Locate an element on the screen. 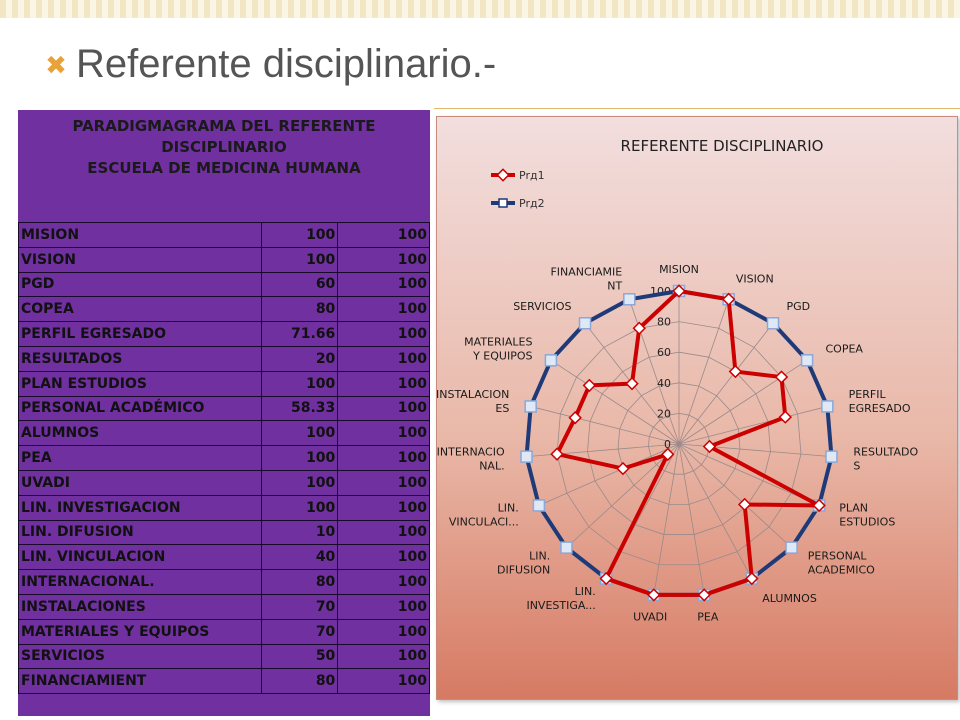  row-label: RESULTADOS is located at coordinates (140, 358).